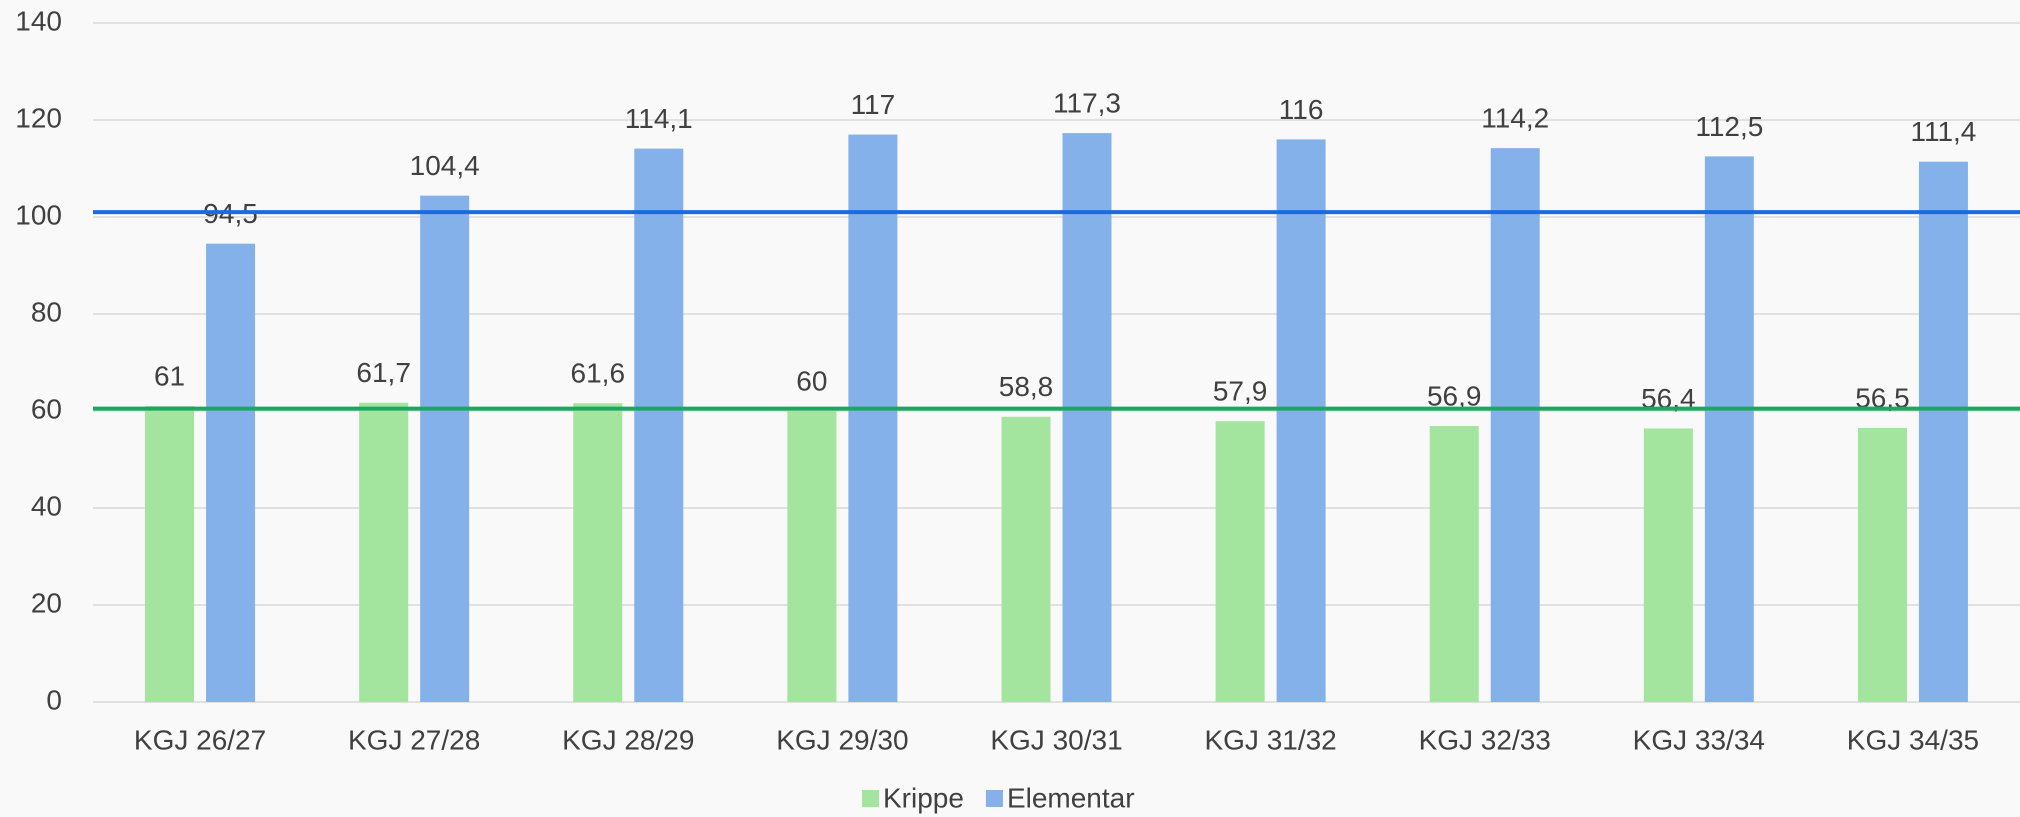 The image size is (2020, 817). I want to click on data-label: 114,2, so click(1515, 118).